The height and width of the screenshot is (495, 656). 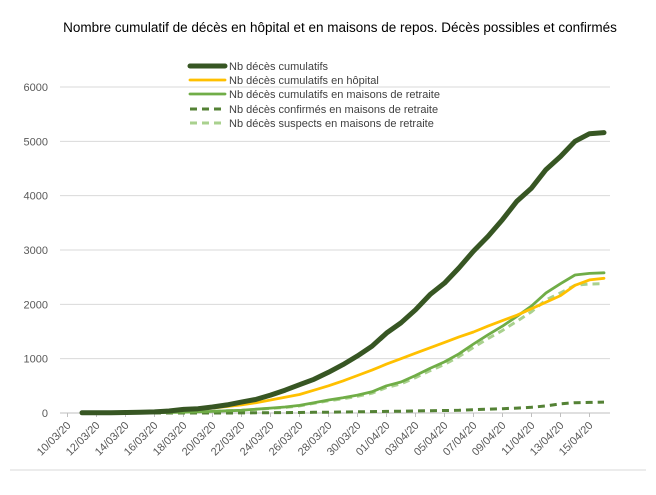 I want to click on y-tick-label: 5000, so click(x=36, y=142).